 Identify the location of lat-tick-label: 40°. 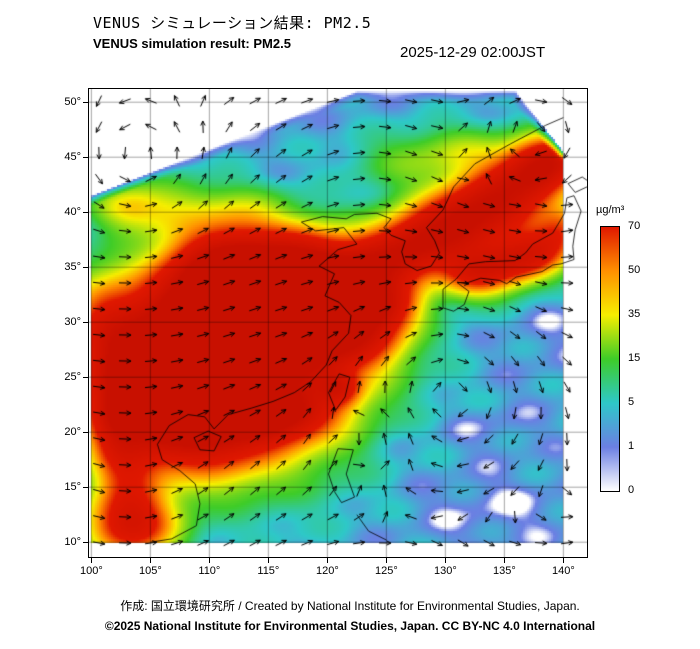
(72, 212).